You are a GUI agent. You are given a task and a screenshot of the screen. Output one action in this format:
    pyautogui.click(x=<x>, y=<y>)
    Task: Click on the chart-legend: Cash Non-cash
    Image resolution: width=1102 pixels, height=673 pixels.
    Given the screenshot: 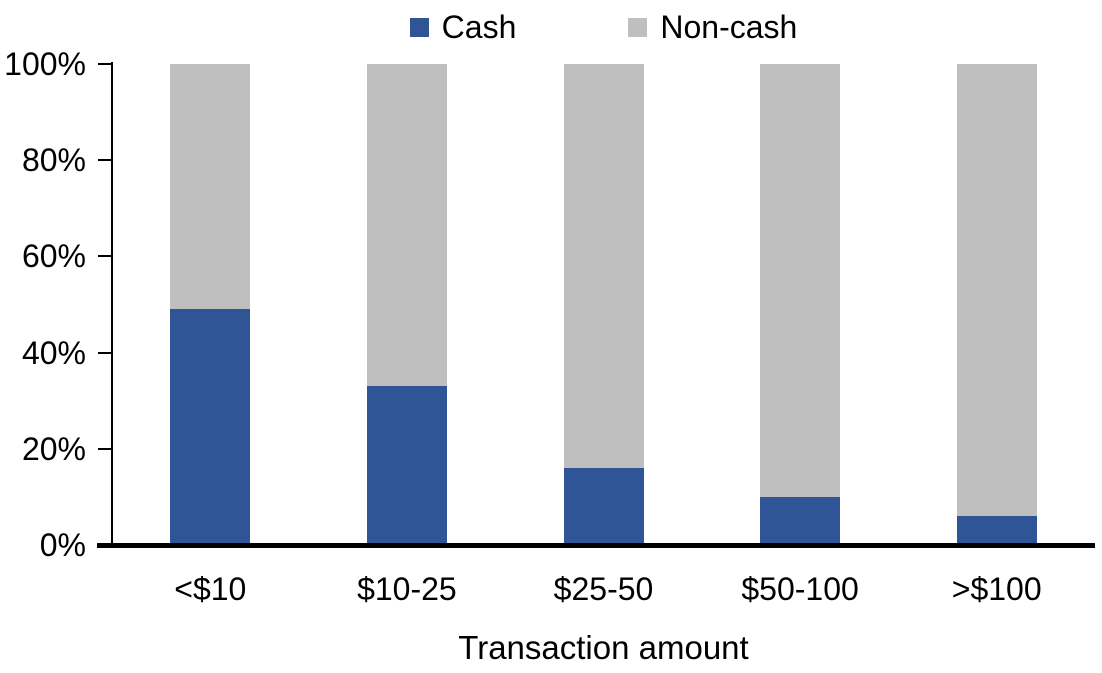 What is the action you would take?
    pyautogui.click(x=603, y=27)
    